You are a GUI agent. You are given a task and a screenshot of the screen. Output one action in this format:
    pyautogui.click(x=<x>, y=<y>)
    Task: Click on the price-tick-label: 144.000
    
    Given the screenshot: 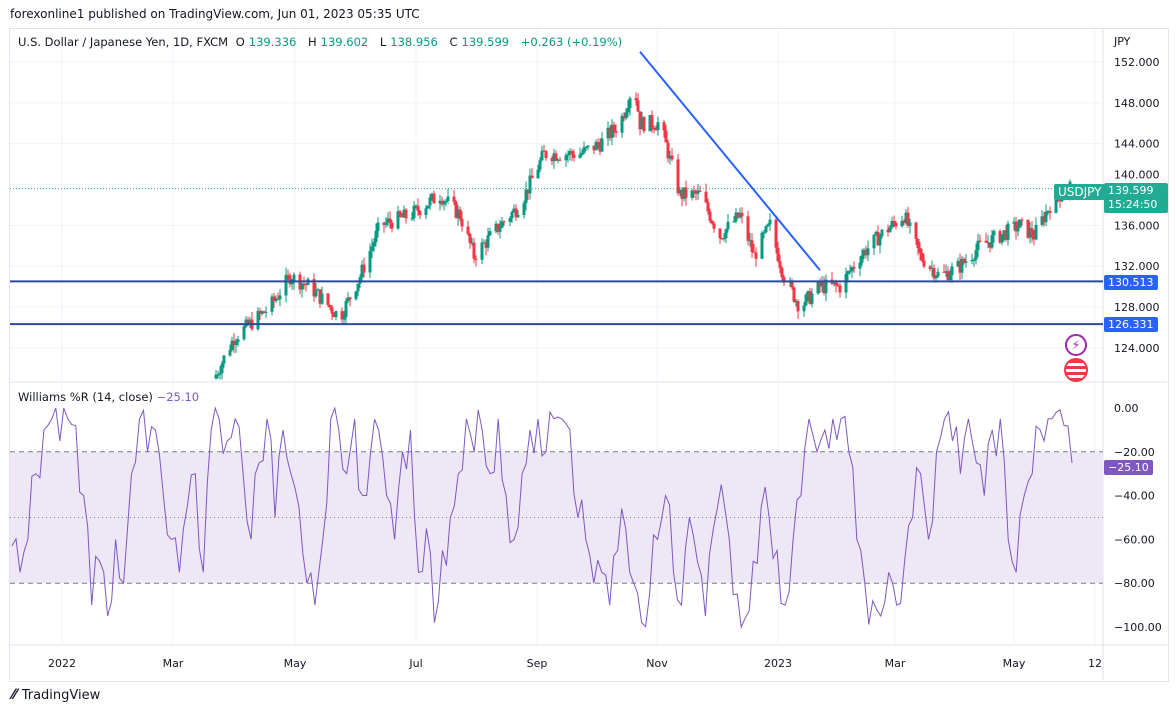 What is the action you would take?
    pyautogui.click(x=1137, y=144)
    